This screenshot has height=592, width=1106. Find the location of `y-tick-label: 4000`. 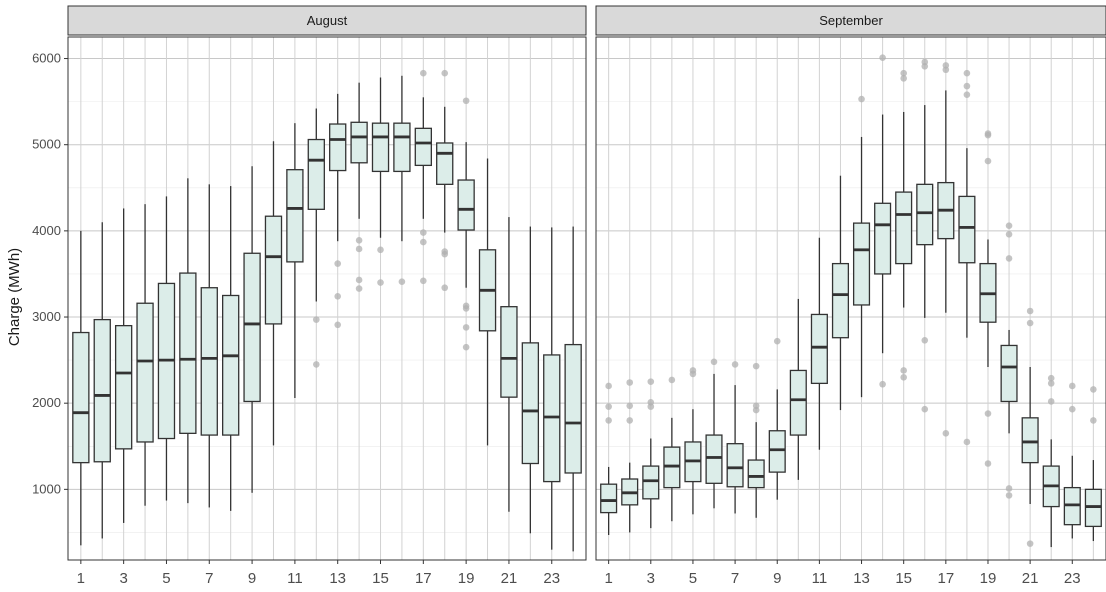

y-tick-label: 4000 is located at coordinates (46, 230).